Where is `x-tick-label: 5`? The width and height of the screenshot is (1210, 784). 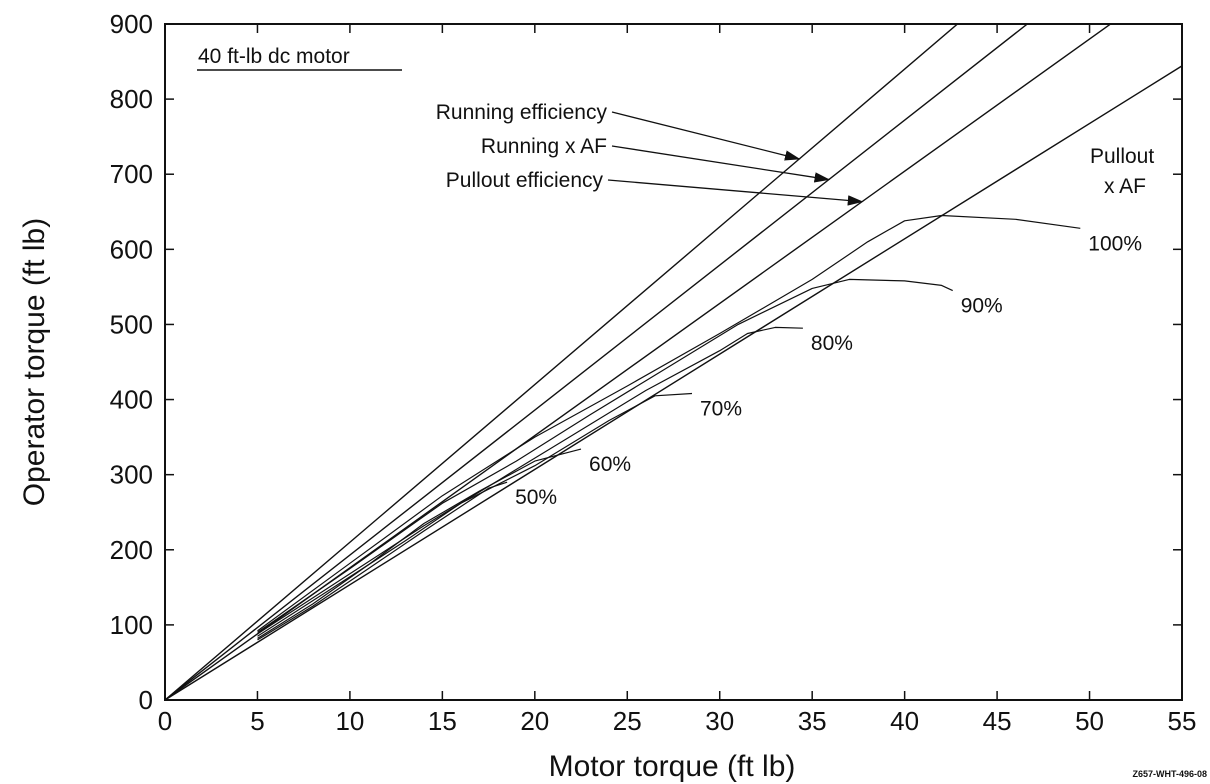
x-tick-label: 5 is located at coordinates (257, 721).